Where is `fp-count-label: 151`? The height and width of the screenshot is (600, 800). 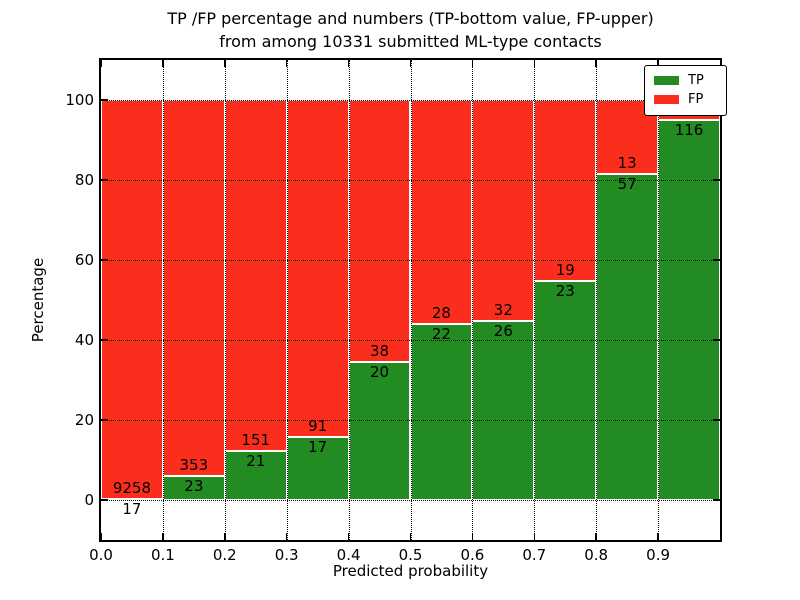
fp-count-label: 151 is located at coordinates (256, 440).